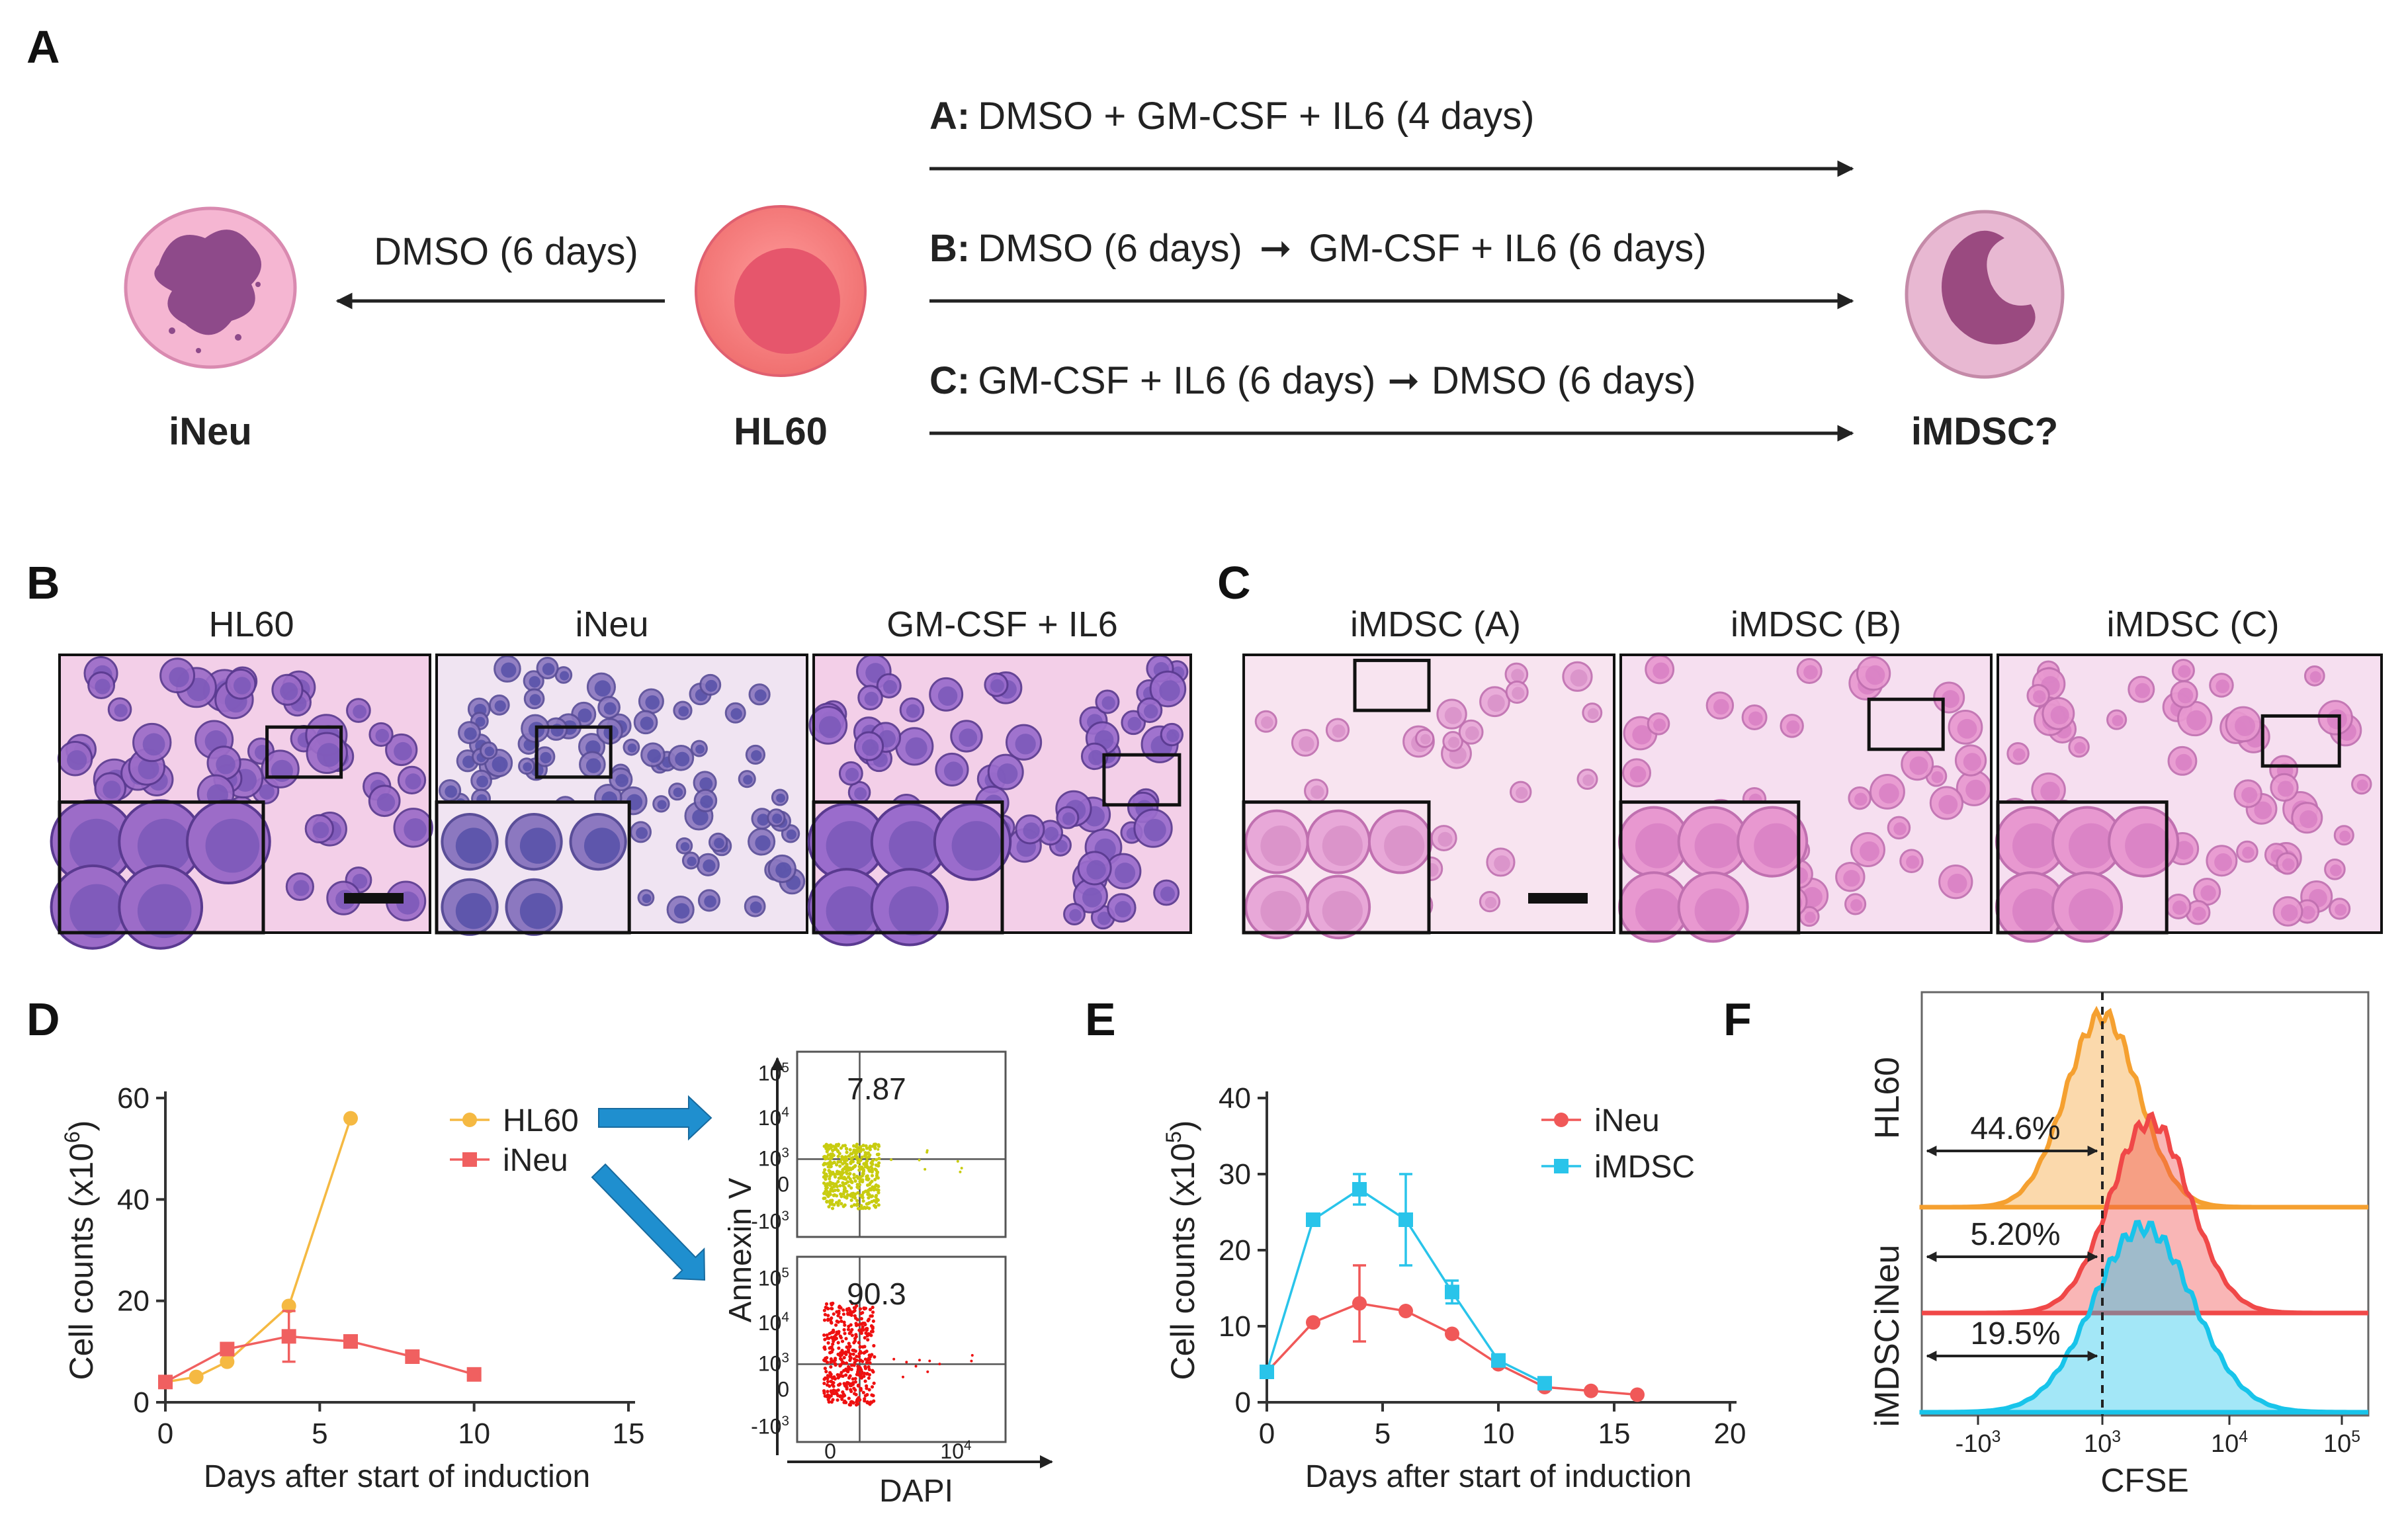  What do you see at coordinates (1498, 1476) in the screenshot?
I see `x-axis-title: Days after start of induction` at bounding box center [1498, 1476].